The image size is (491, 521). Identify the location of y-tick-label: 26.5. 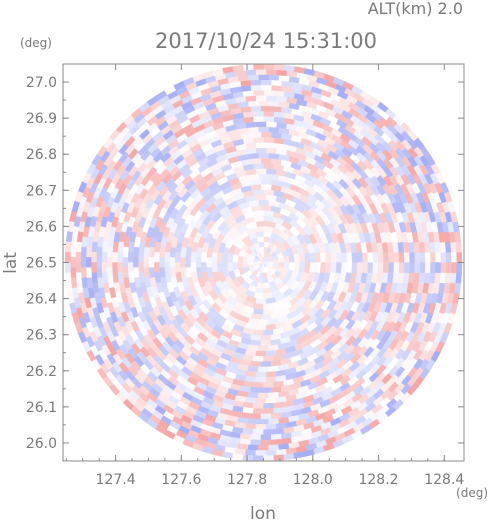
(41, 264).